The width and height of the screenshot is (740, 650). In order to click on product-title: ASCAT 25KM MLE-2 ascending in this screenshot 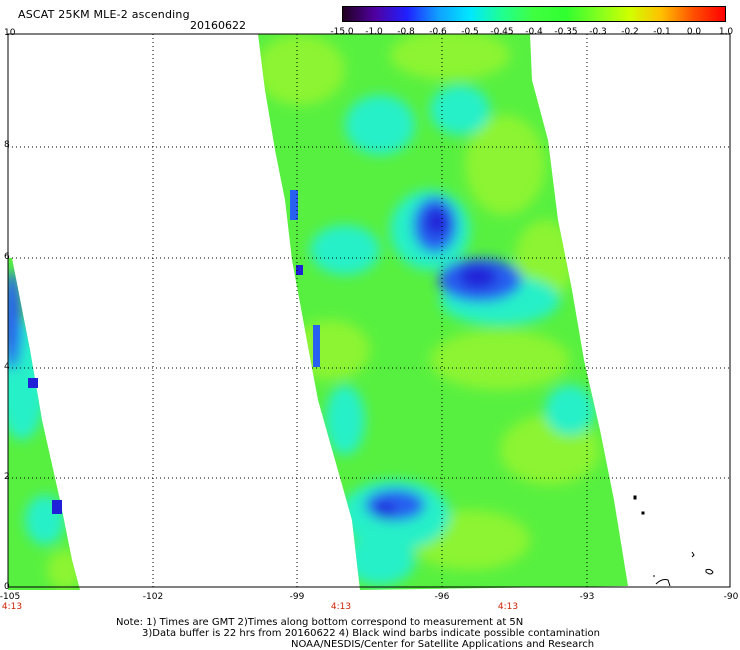, I will do `click(104, 14)`.